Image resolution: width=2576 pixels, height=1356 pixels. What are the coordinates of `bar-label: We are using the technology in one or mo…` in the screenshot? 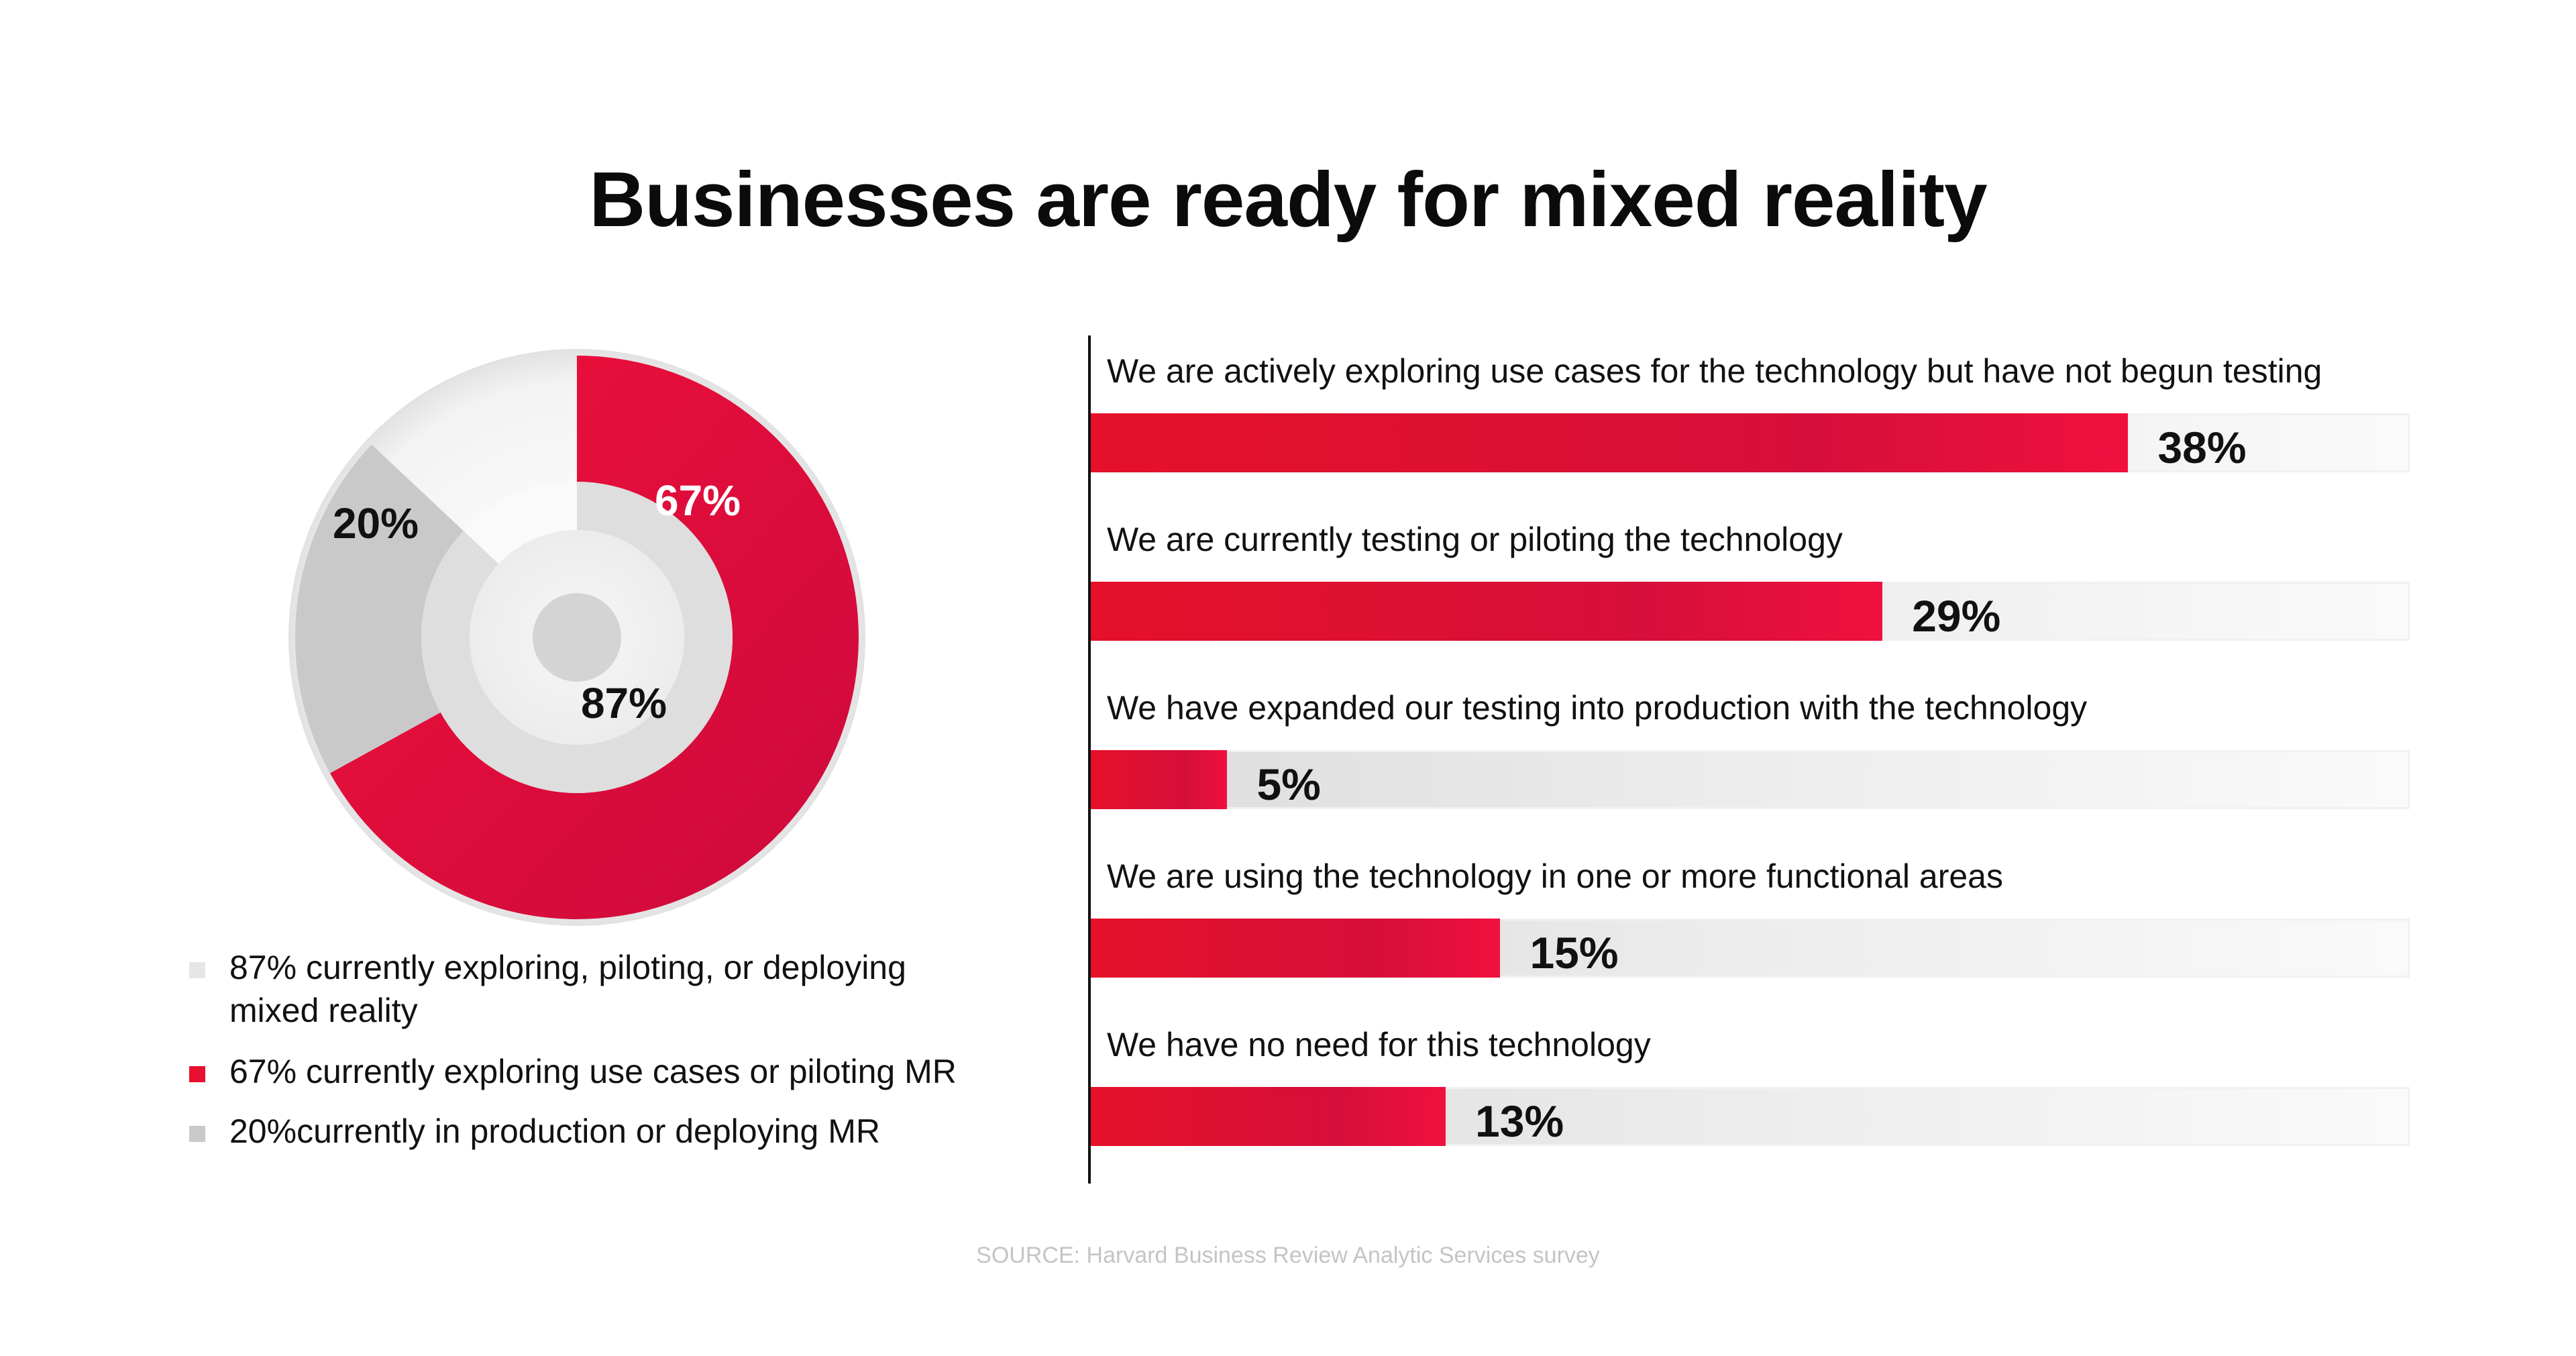 It's located at (1555, 876).